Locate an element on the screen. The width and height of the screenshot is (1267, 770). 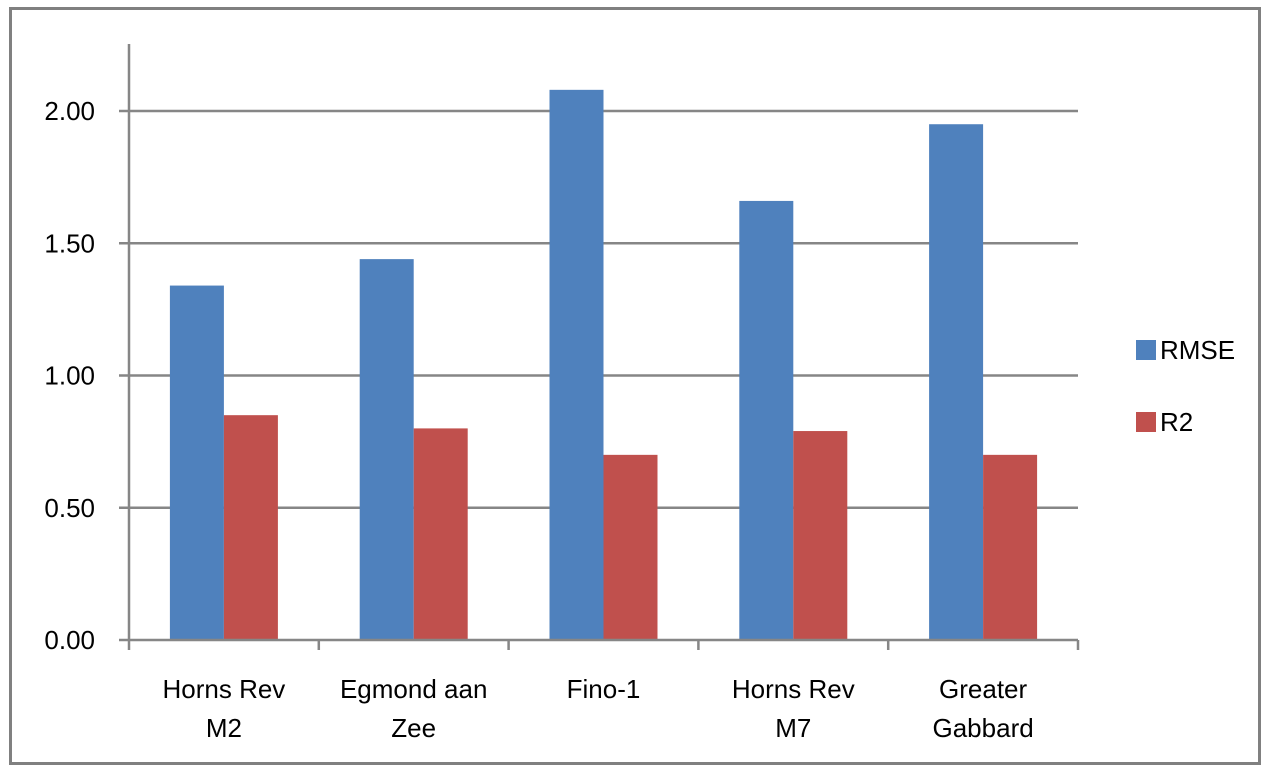
x-category-label: Fino-1 is located at coordinates (604, 689).